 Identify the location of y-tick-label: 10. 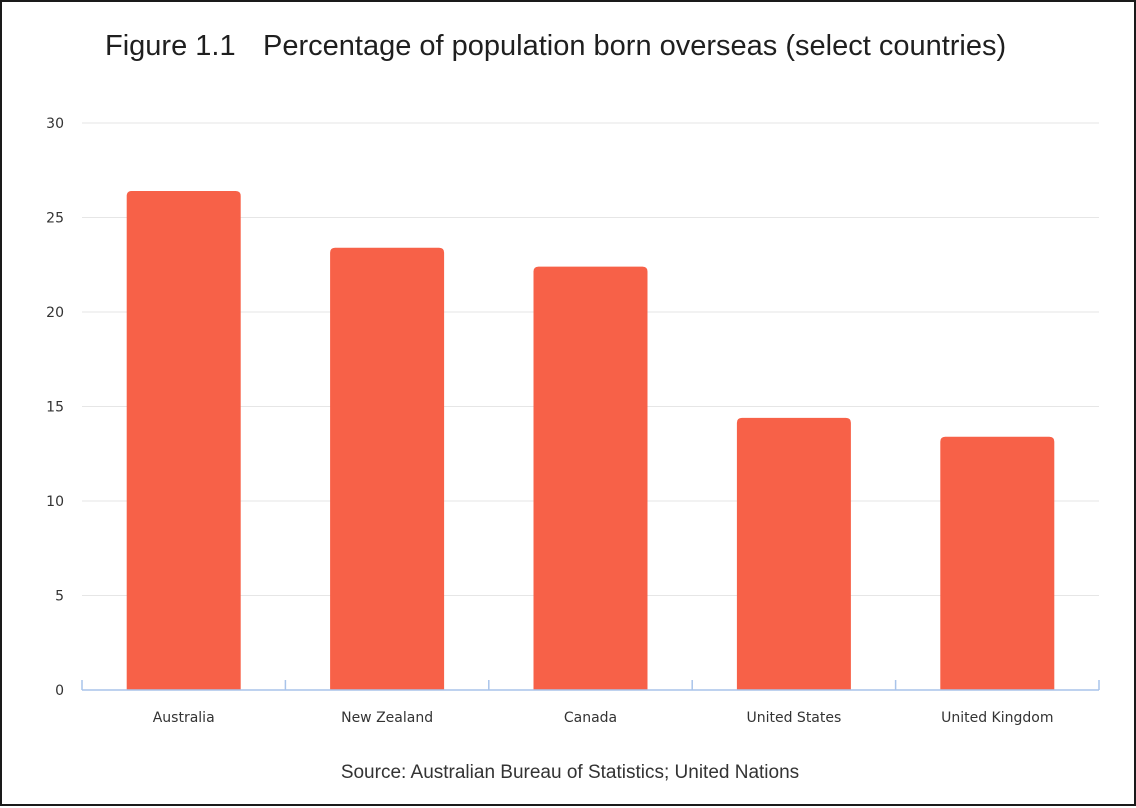
(55, 502).